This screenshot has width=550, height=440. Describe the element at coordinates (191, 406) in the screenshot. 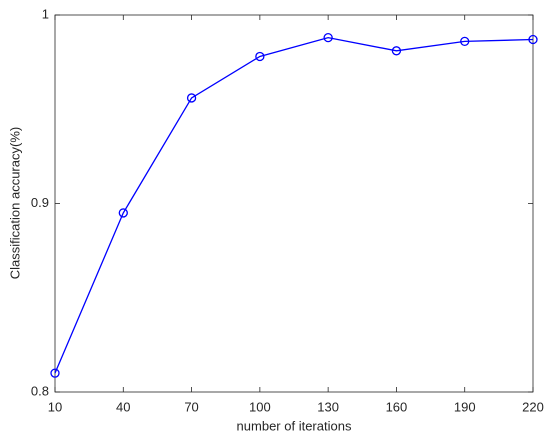

I see `x-tick-label: 70` at that location.